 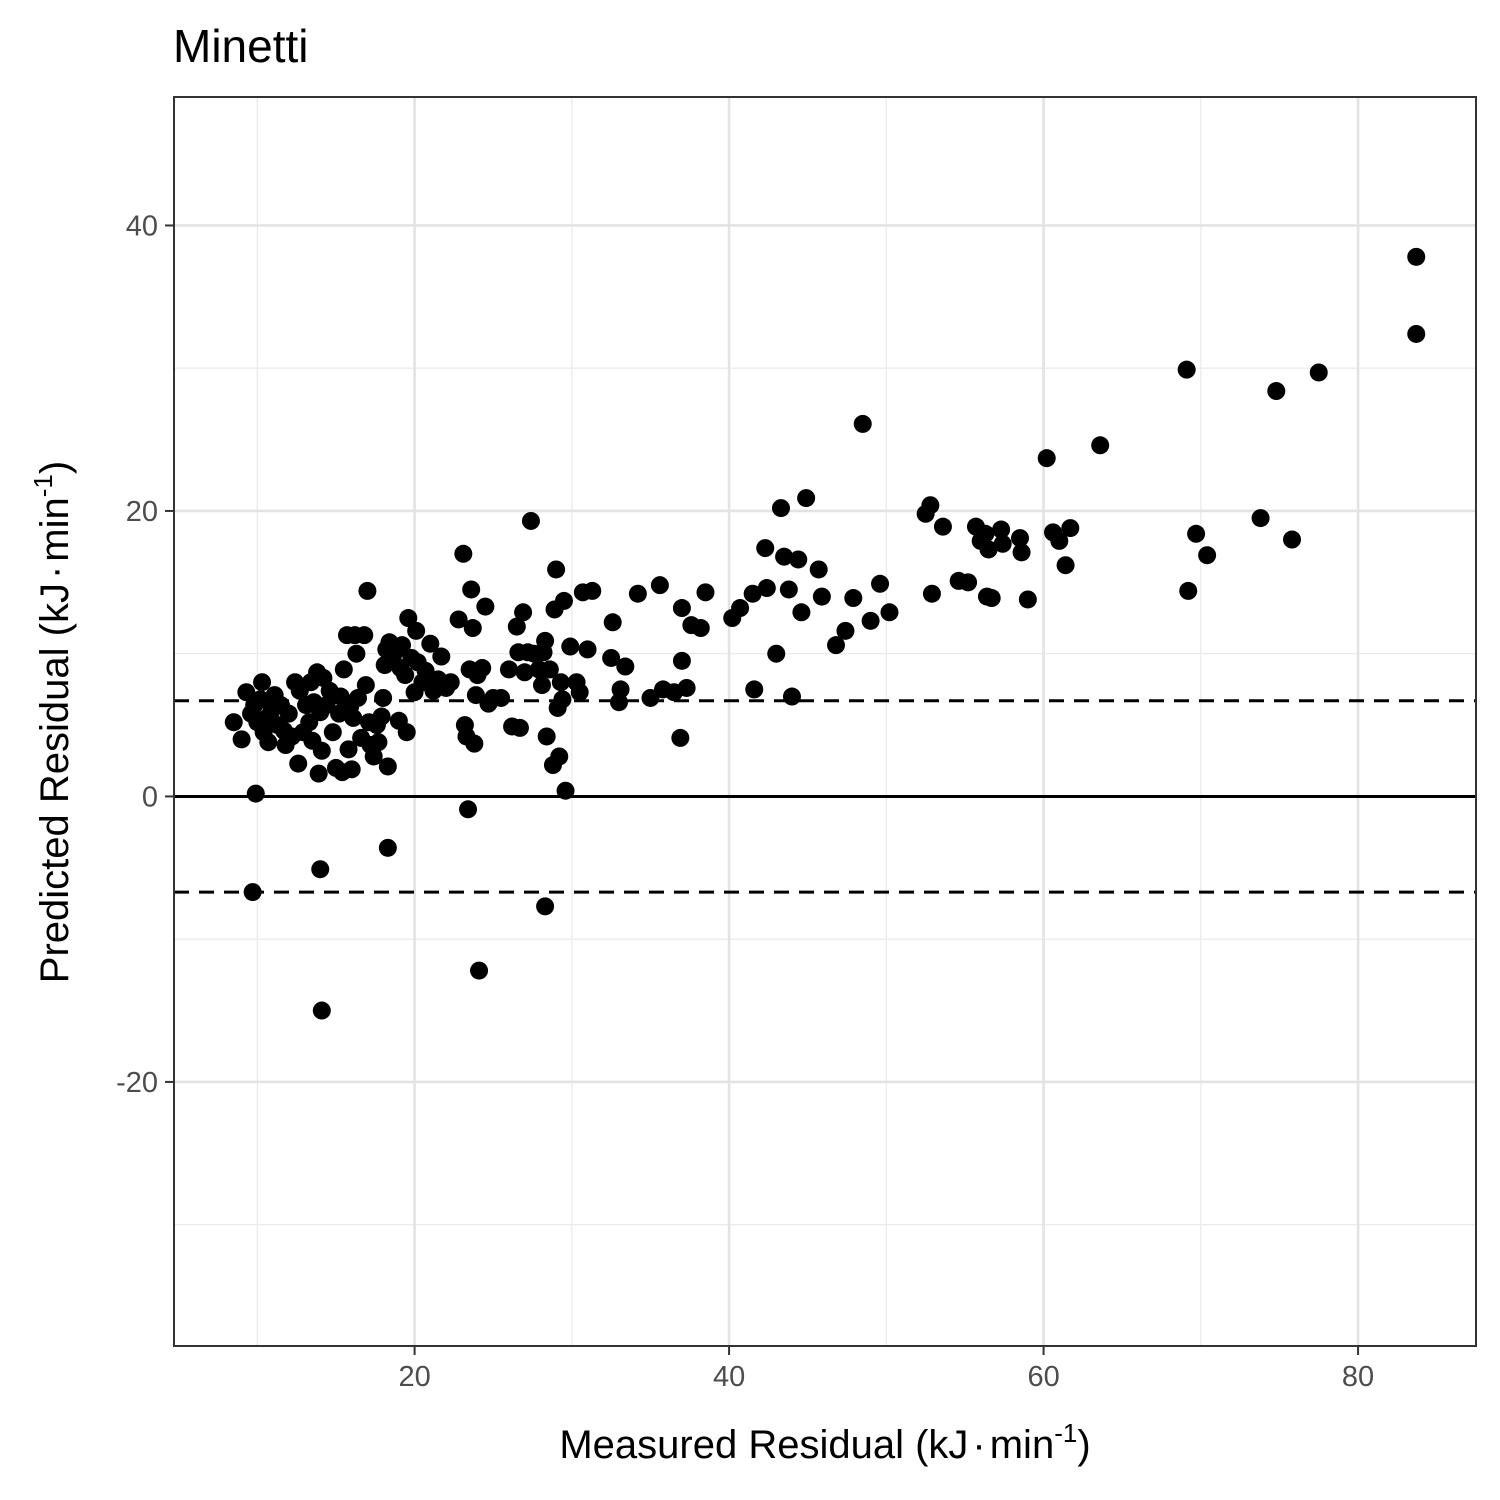 I want to click on x-axis-ticks: 20 40 60 80, so click(x=886, y=1369).